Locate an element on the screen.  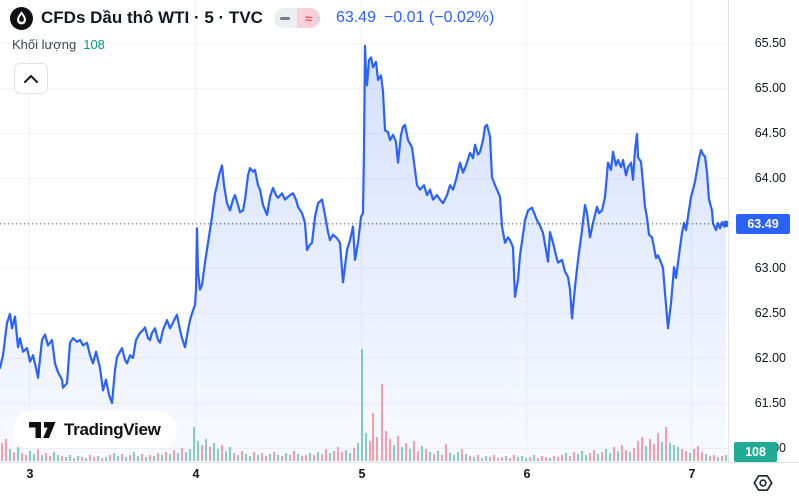
price-tick-label: 65.00 is located at coordinates (770, 88).